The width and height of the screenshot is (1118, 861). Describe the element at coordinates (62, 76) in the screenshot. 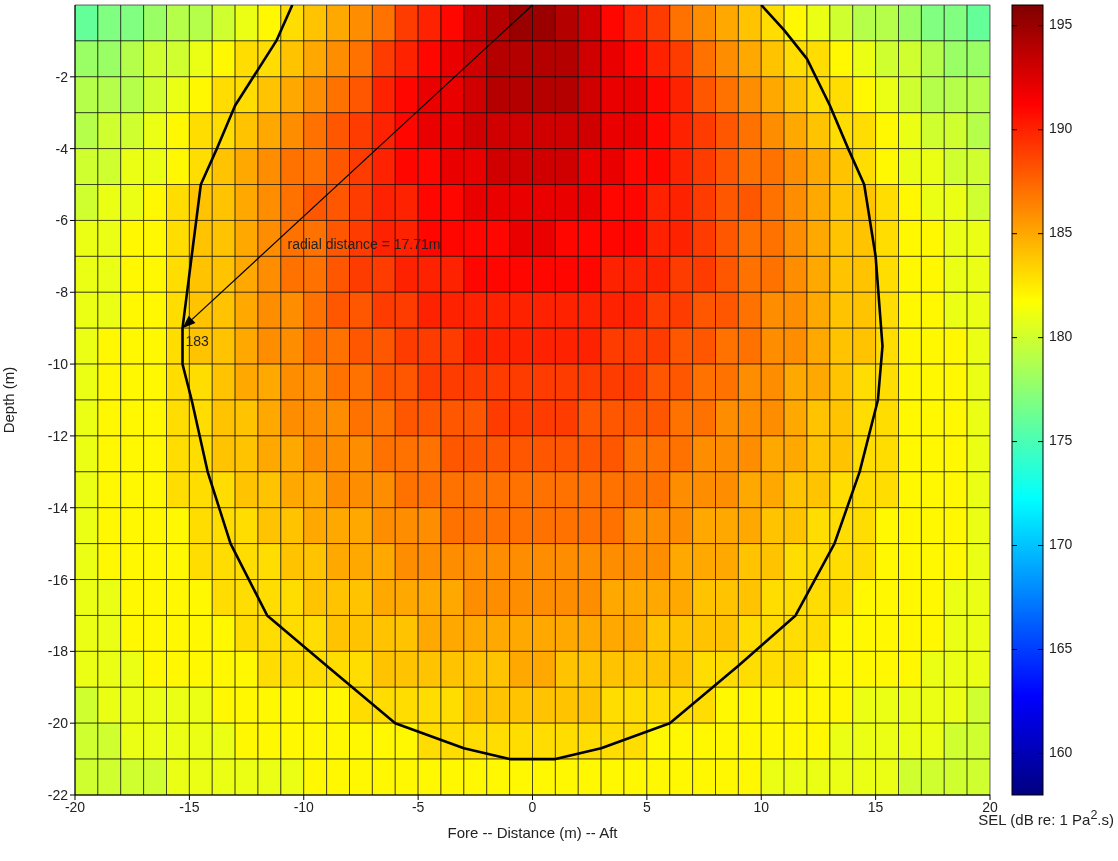

I see `y-tick-label: -2` at that location.